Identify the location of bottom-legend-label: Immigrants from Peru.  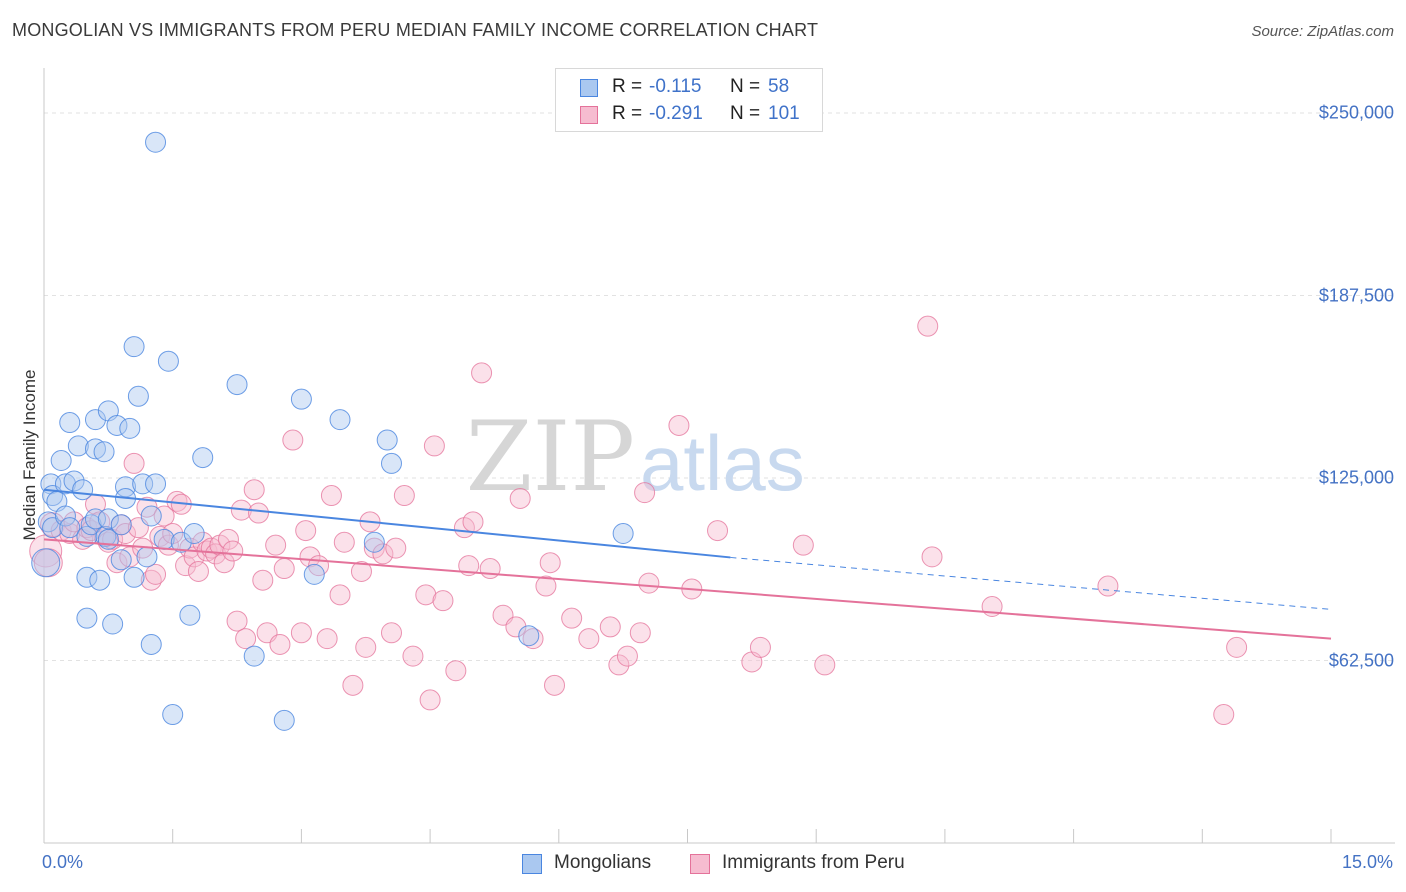
(813, 862).